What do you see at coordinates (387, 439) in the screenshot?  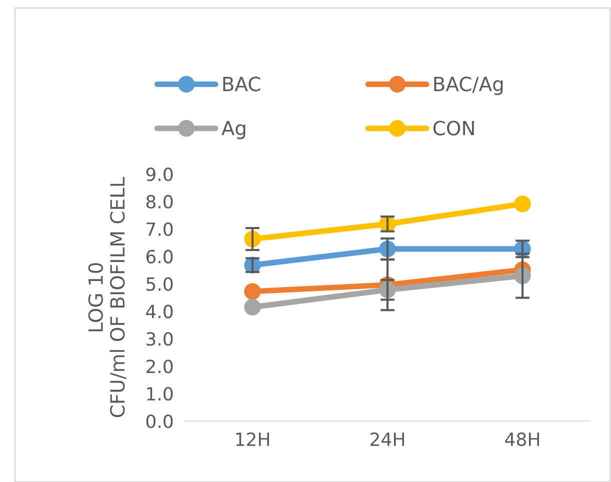 I see `x-tick-label: 24H` at bounding box center [387, 439].